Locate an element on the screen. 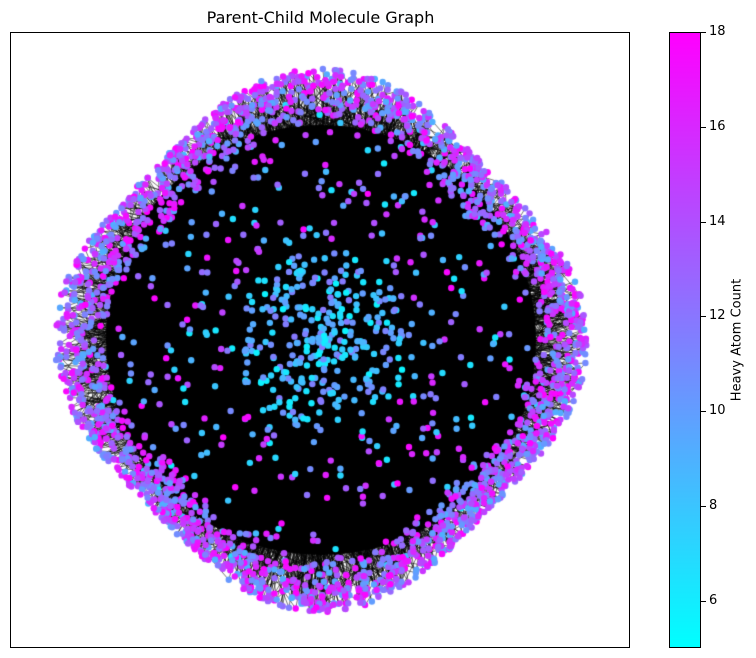 This screenshot has width=756, height=658. colorbar-tick-label: 6 is located at coordinates (713, 600).